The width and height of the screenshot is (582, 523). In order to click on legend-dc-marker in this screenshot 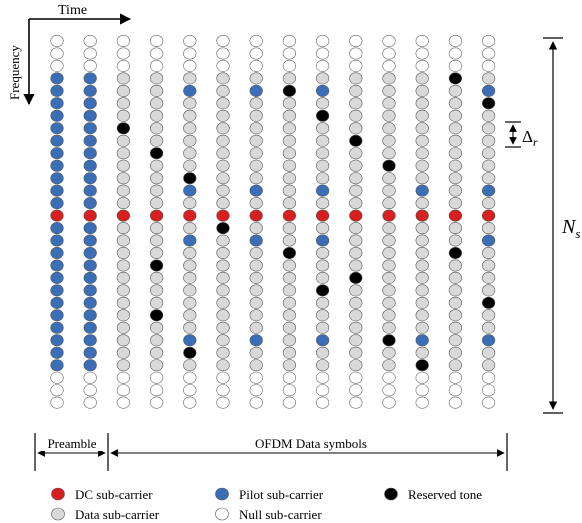, I will do `click(58, 494)`.